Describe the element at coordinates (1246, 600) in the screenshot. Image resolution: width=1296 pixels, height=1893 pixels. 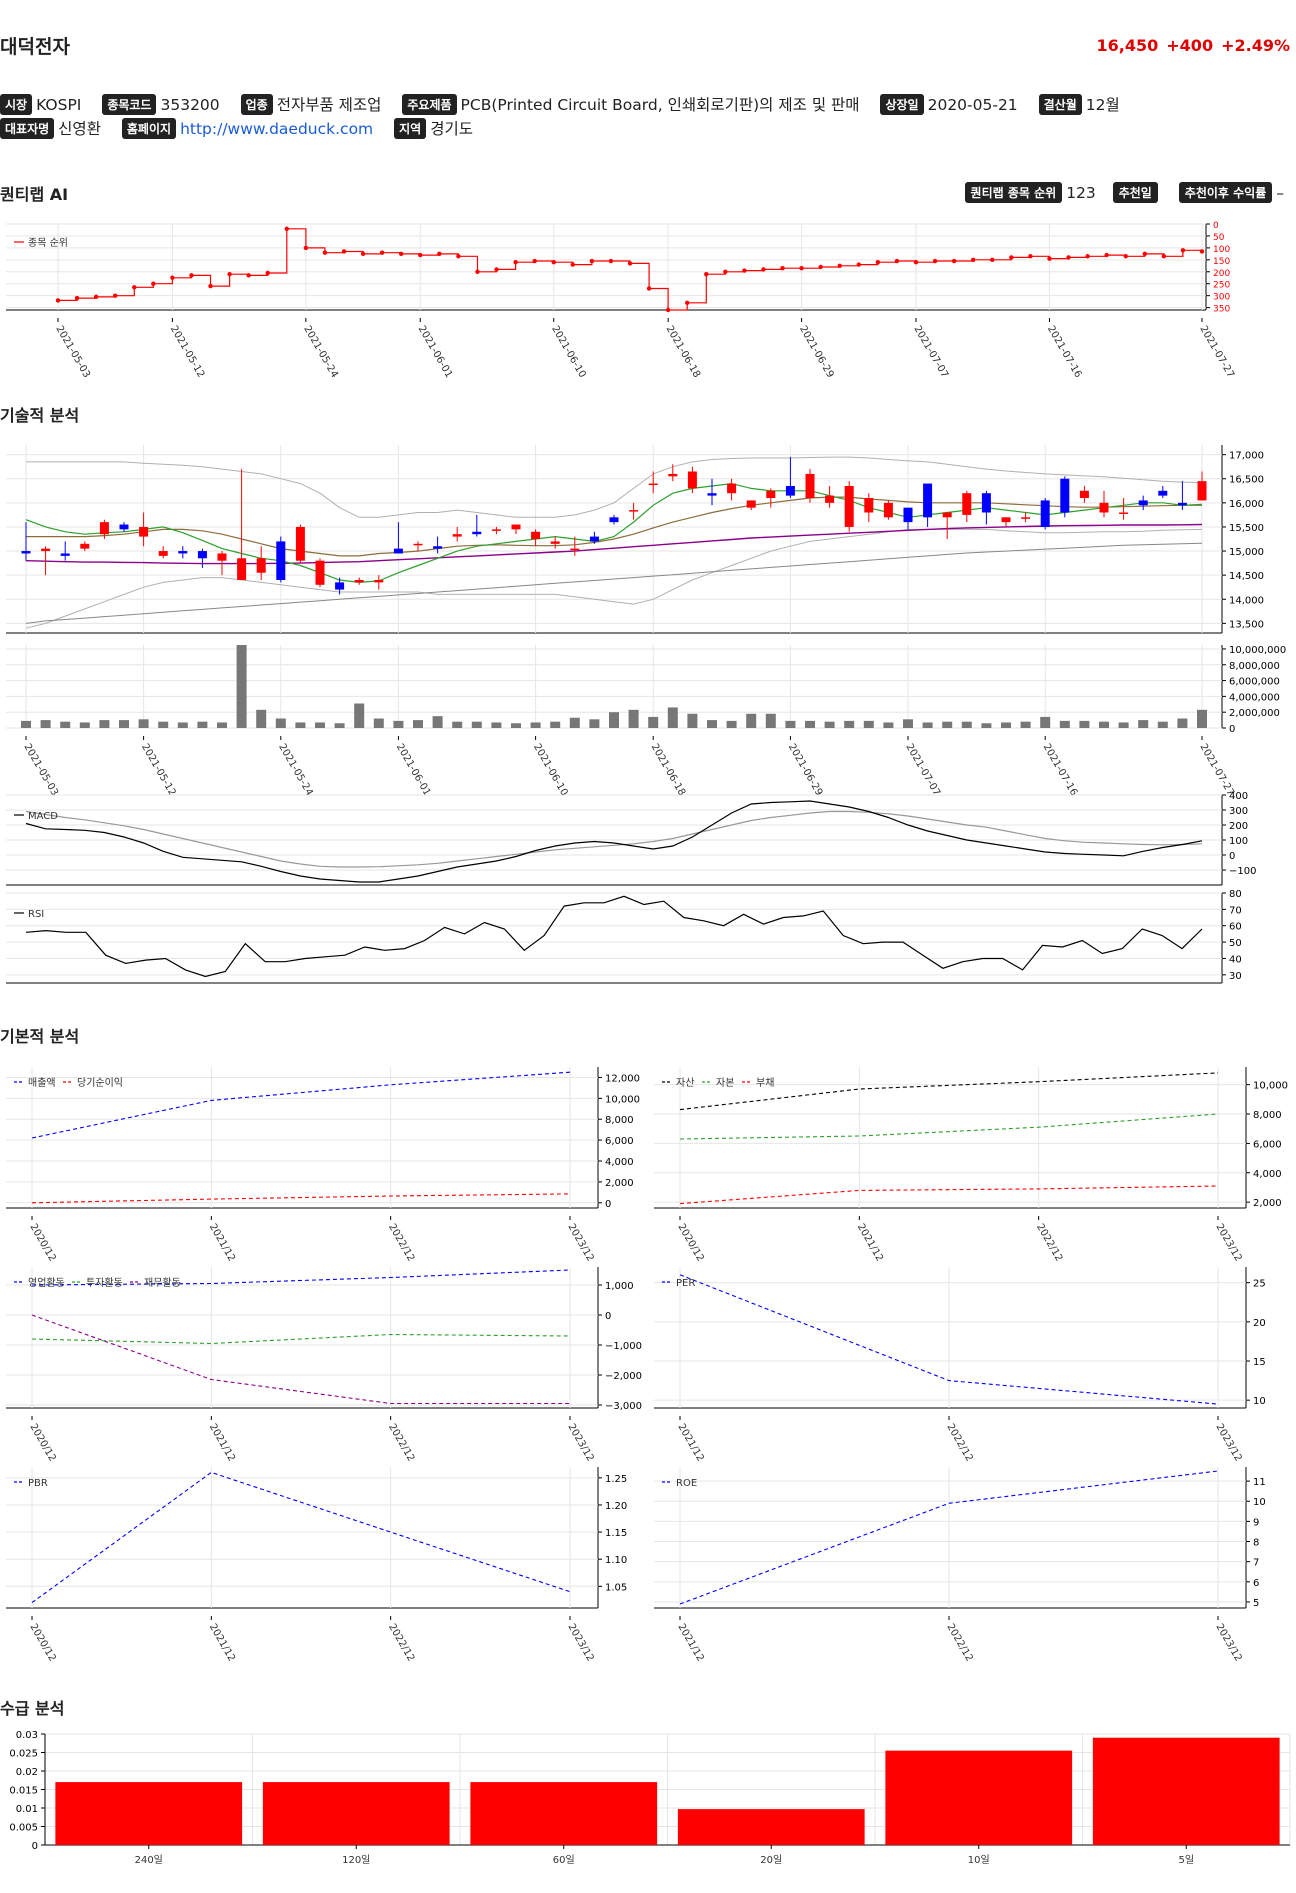
I see `y-tick-label: 14,000` at that location.